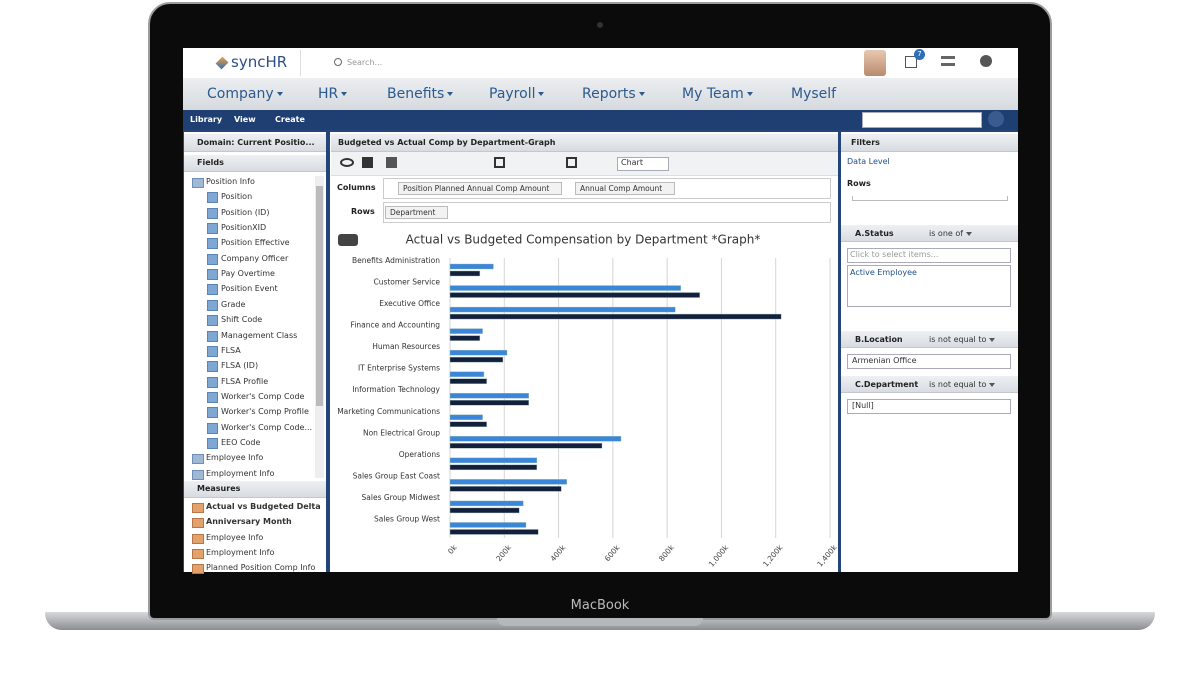 The height and width of the screenshot is (682, 1200). I want to click on rows-label: Rows, so click(363, 211).